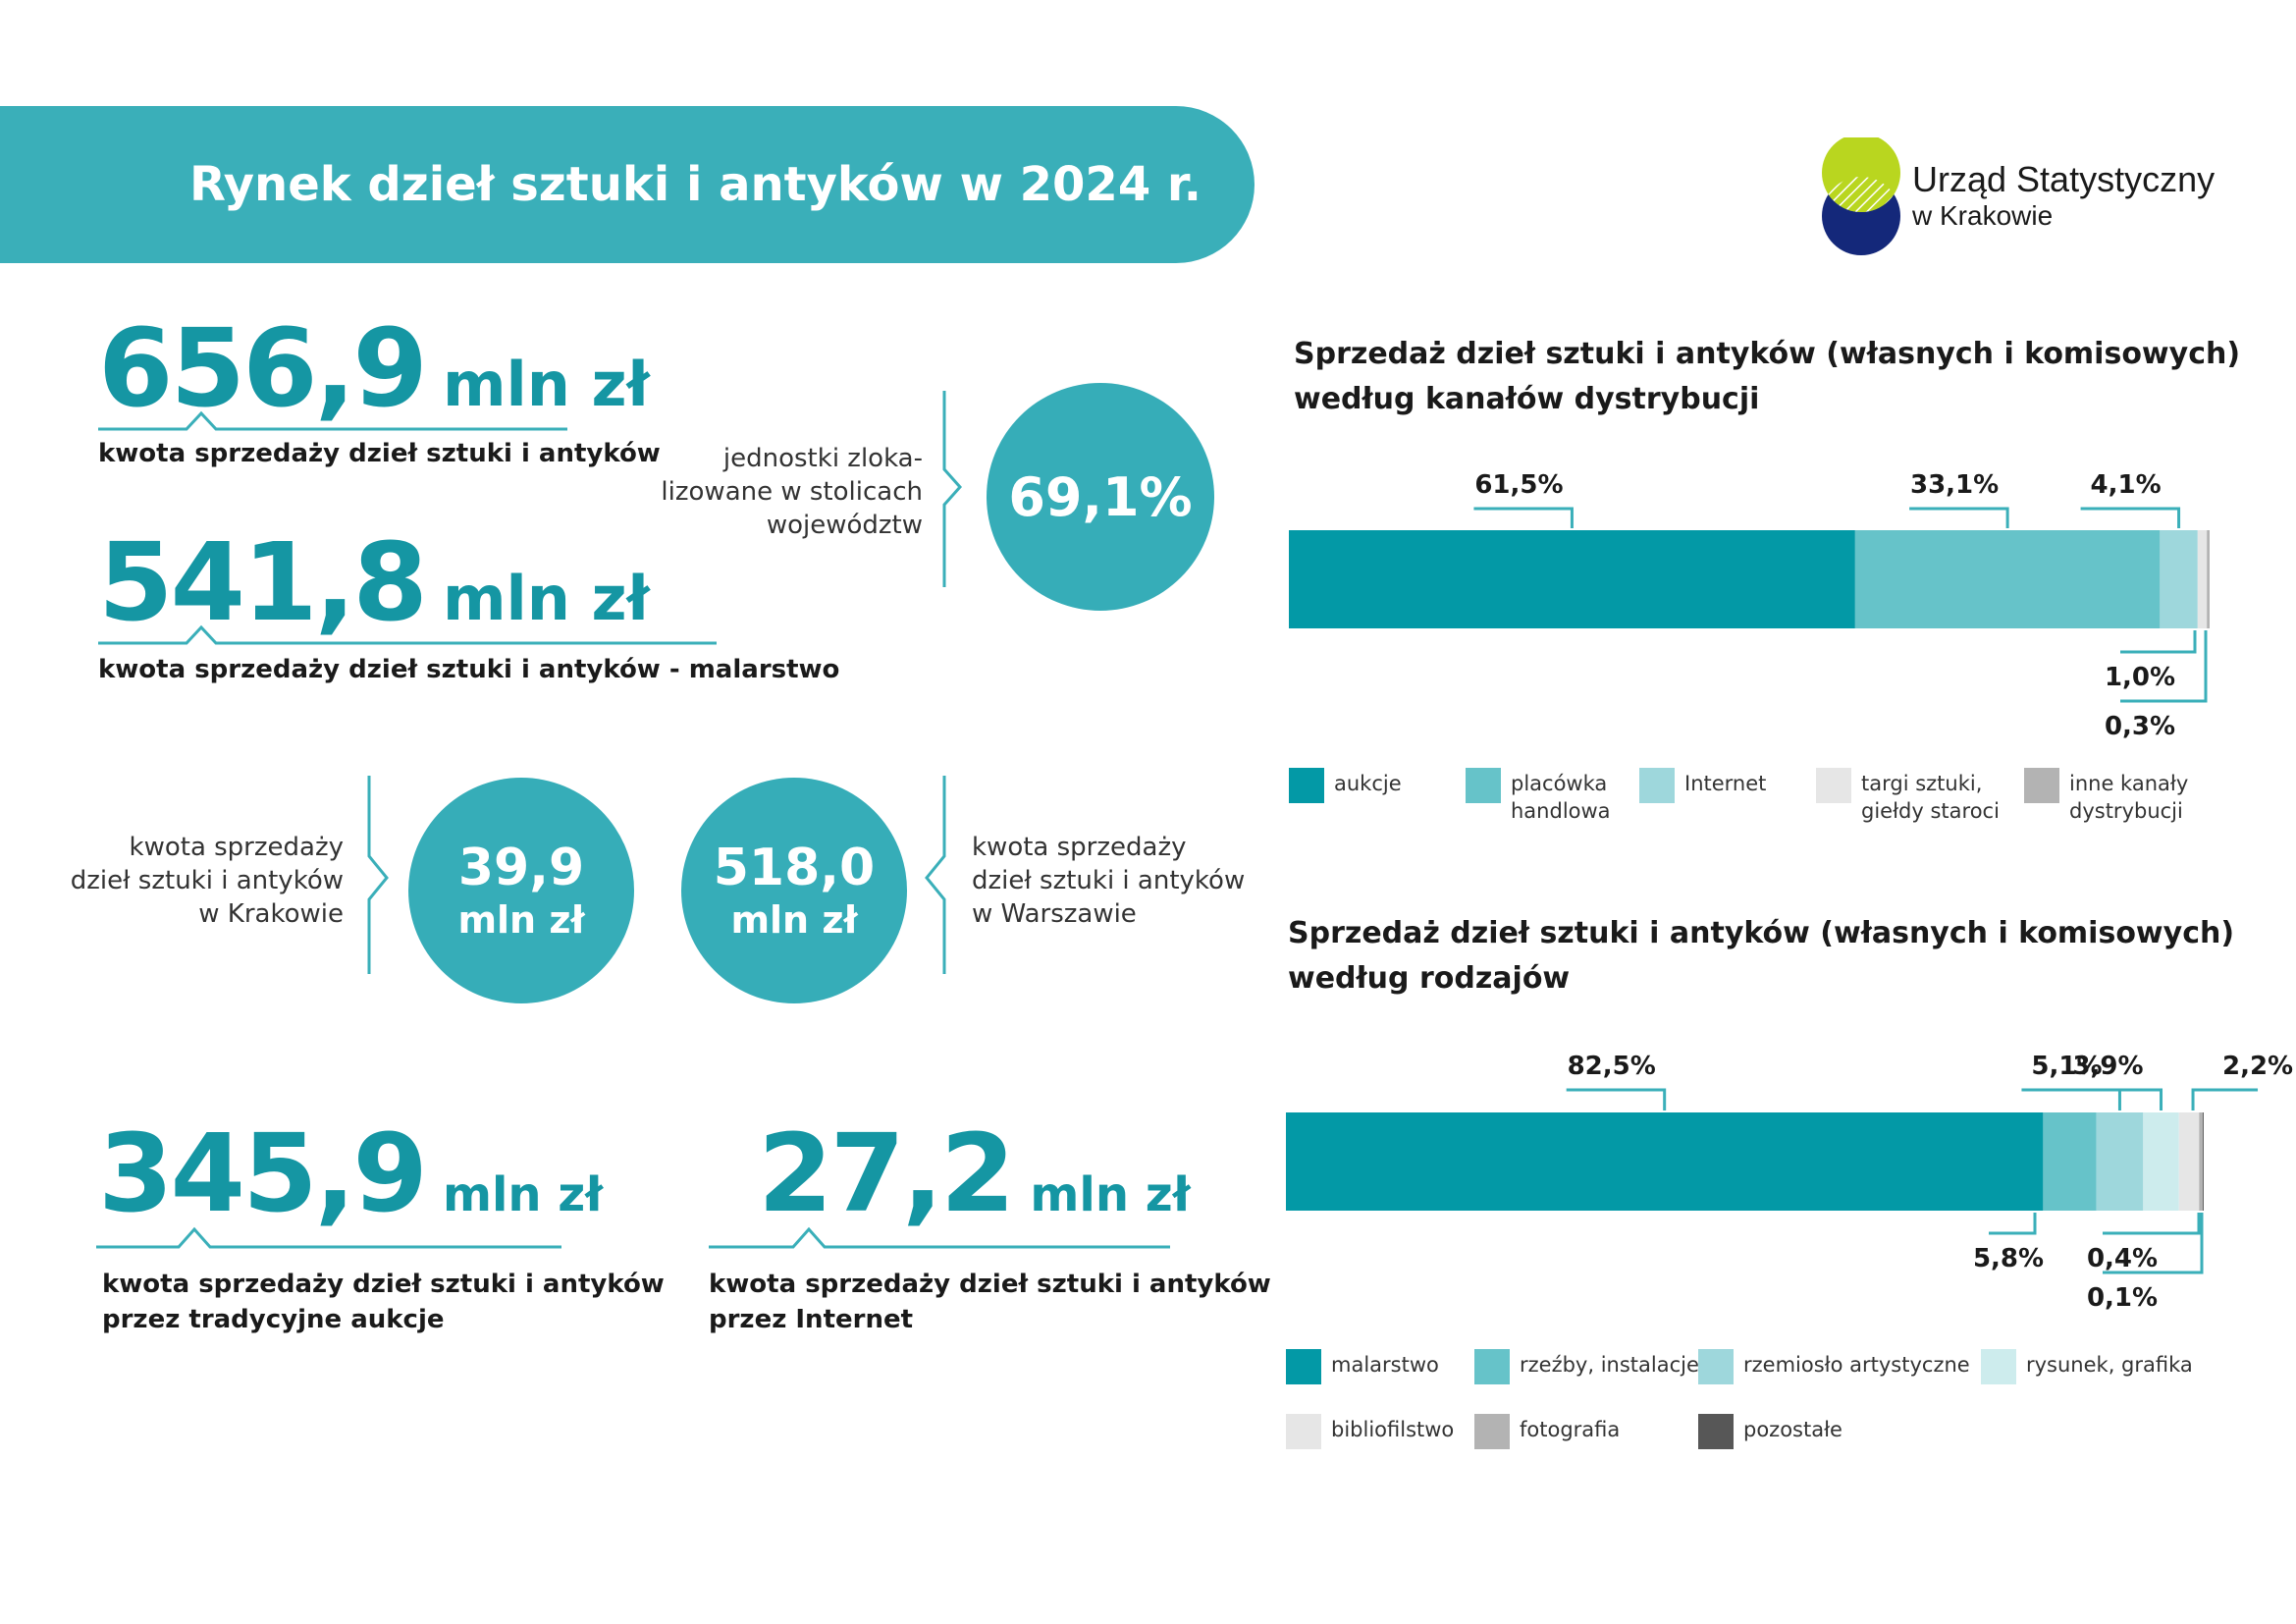  I want to click on kpi-internet-value: 27,2 mln zł, so click(975, 1173).